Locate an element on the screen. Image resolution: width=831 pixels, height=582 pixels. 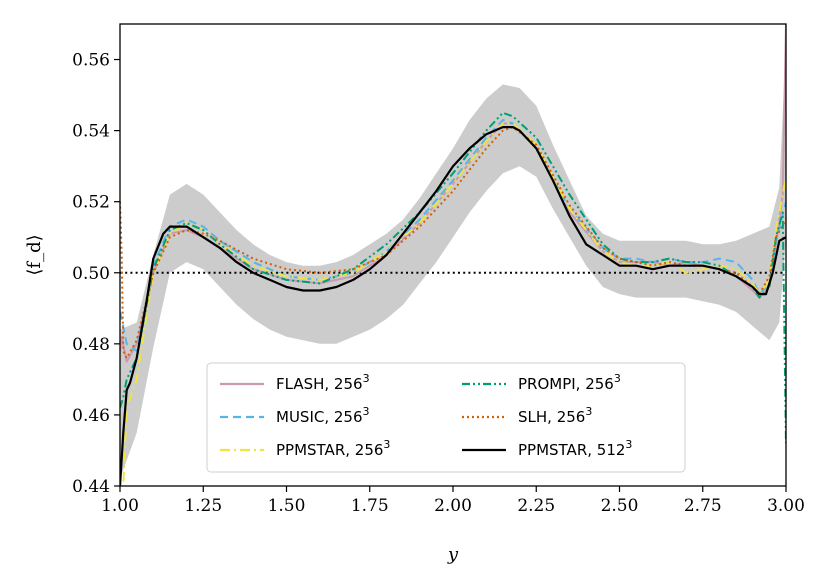
y-tick-label: 0.52 is located at coordinates (91, 203).